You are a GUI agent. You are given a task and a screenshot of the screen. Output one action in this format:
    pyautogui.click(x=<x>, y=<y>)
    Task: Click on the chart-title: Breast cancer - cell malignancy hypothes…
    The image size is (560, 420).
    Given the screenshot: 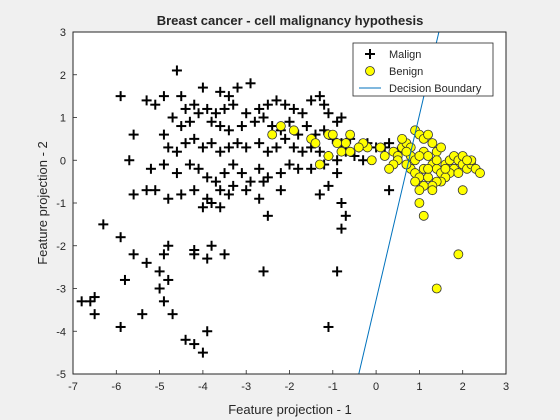 What is the action you would take?
    pyautogui.click(x=290, y=20)
    